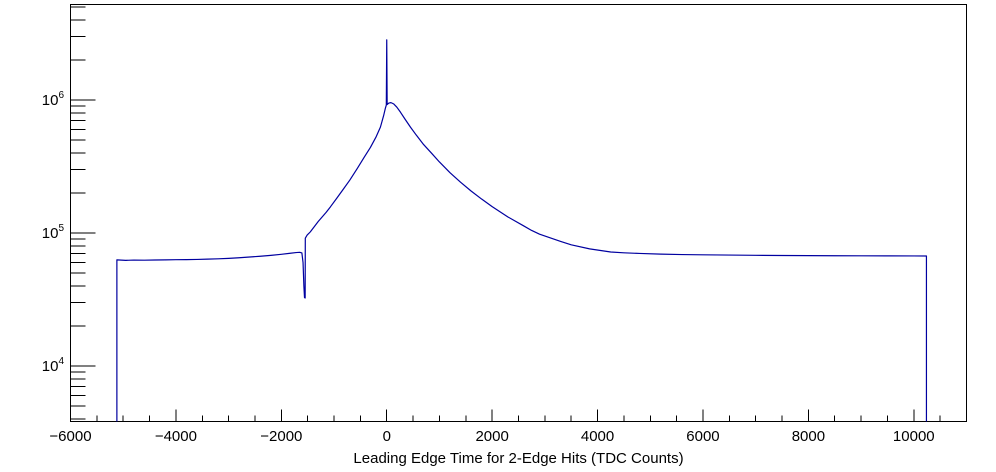  Describe the element at coordinates (808, 436) in the screenshot. I see `x-tick-label: 8000` at that location.